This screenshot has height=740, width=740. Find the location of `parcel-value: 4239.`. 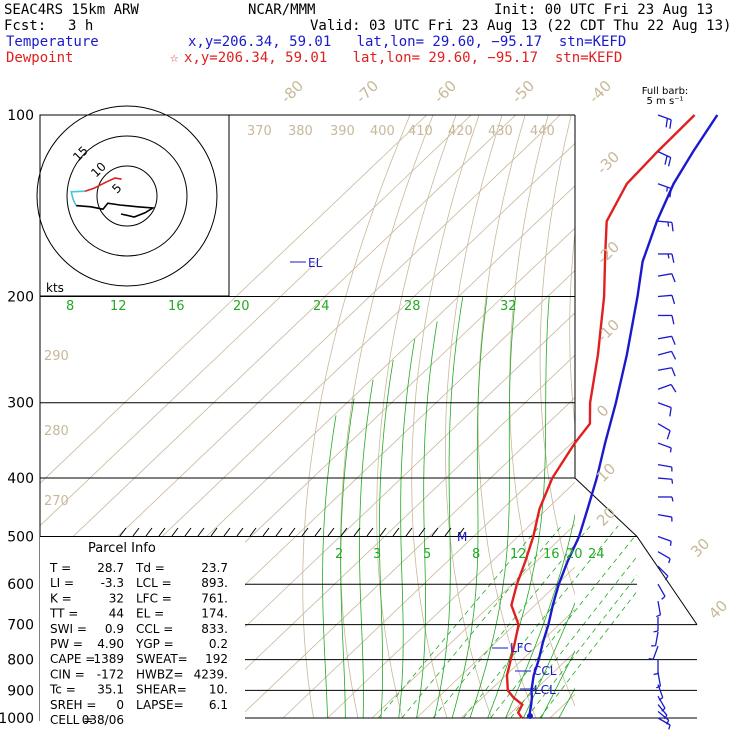

parcel-value: 4239. is located at coordinates (211, 674).